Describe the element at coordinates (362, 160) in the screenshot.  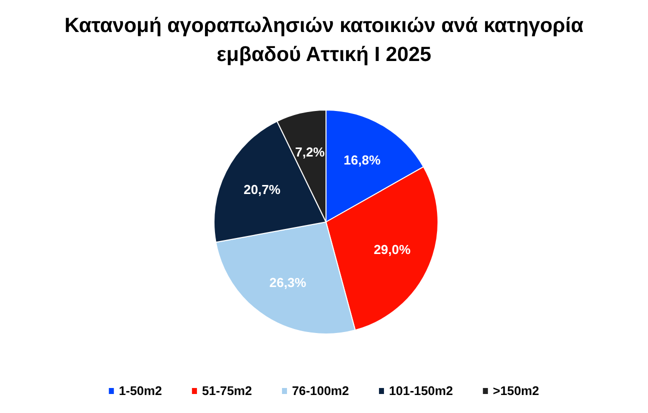
I see `data-label: 16,8%` at that location.